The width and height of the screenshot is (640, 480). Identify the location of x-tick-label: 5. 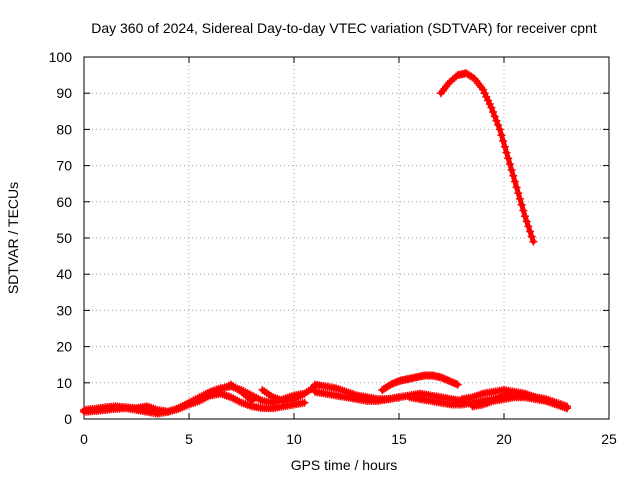
(189, 439).